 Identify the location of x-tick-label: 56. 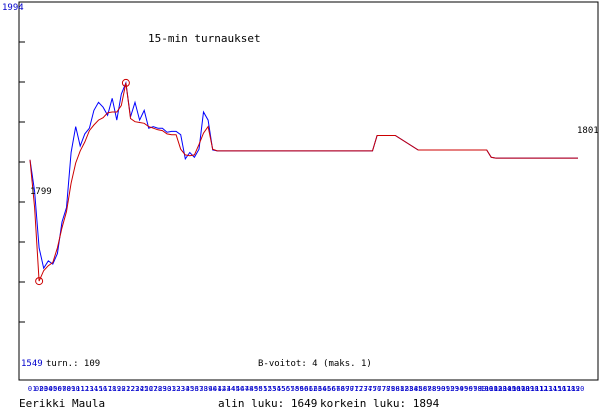
(286, 389).